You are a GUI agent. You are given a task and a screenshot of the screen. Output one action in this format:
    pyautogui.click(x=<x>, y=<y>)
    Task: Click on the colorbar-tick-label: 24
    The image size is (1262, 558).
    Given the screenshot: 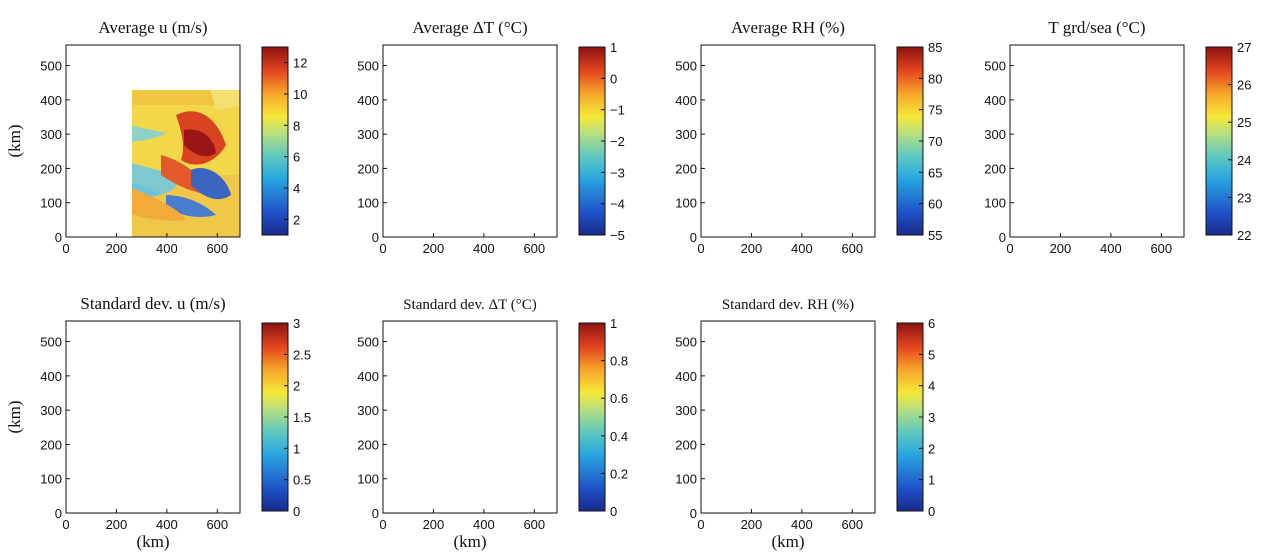 What is the action you would take?
    pyautogui.click(x=1244, y=160)
    